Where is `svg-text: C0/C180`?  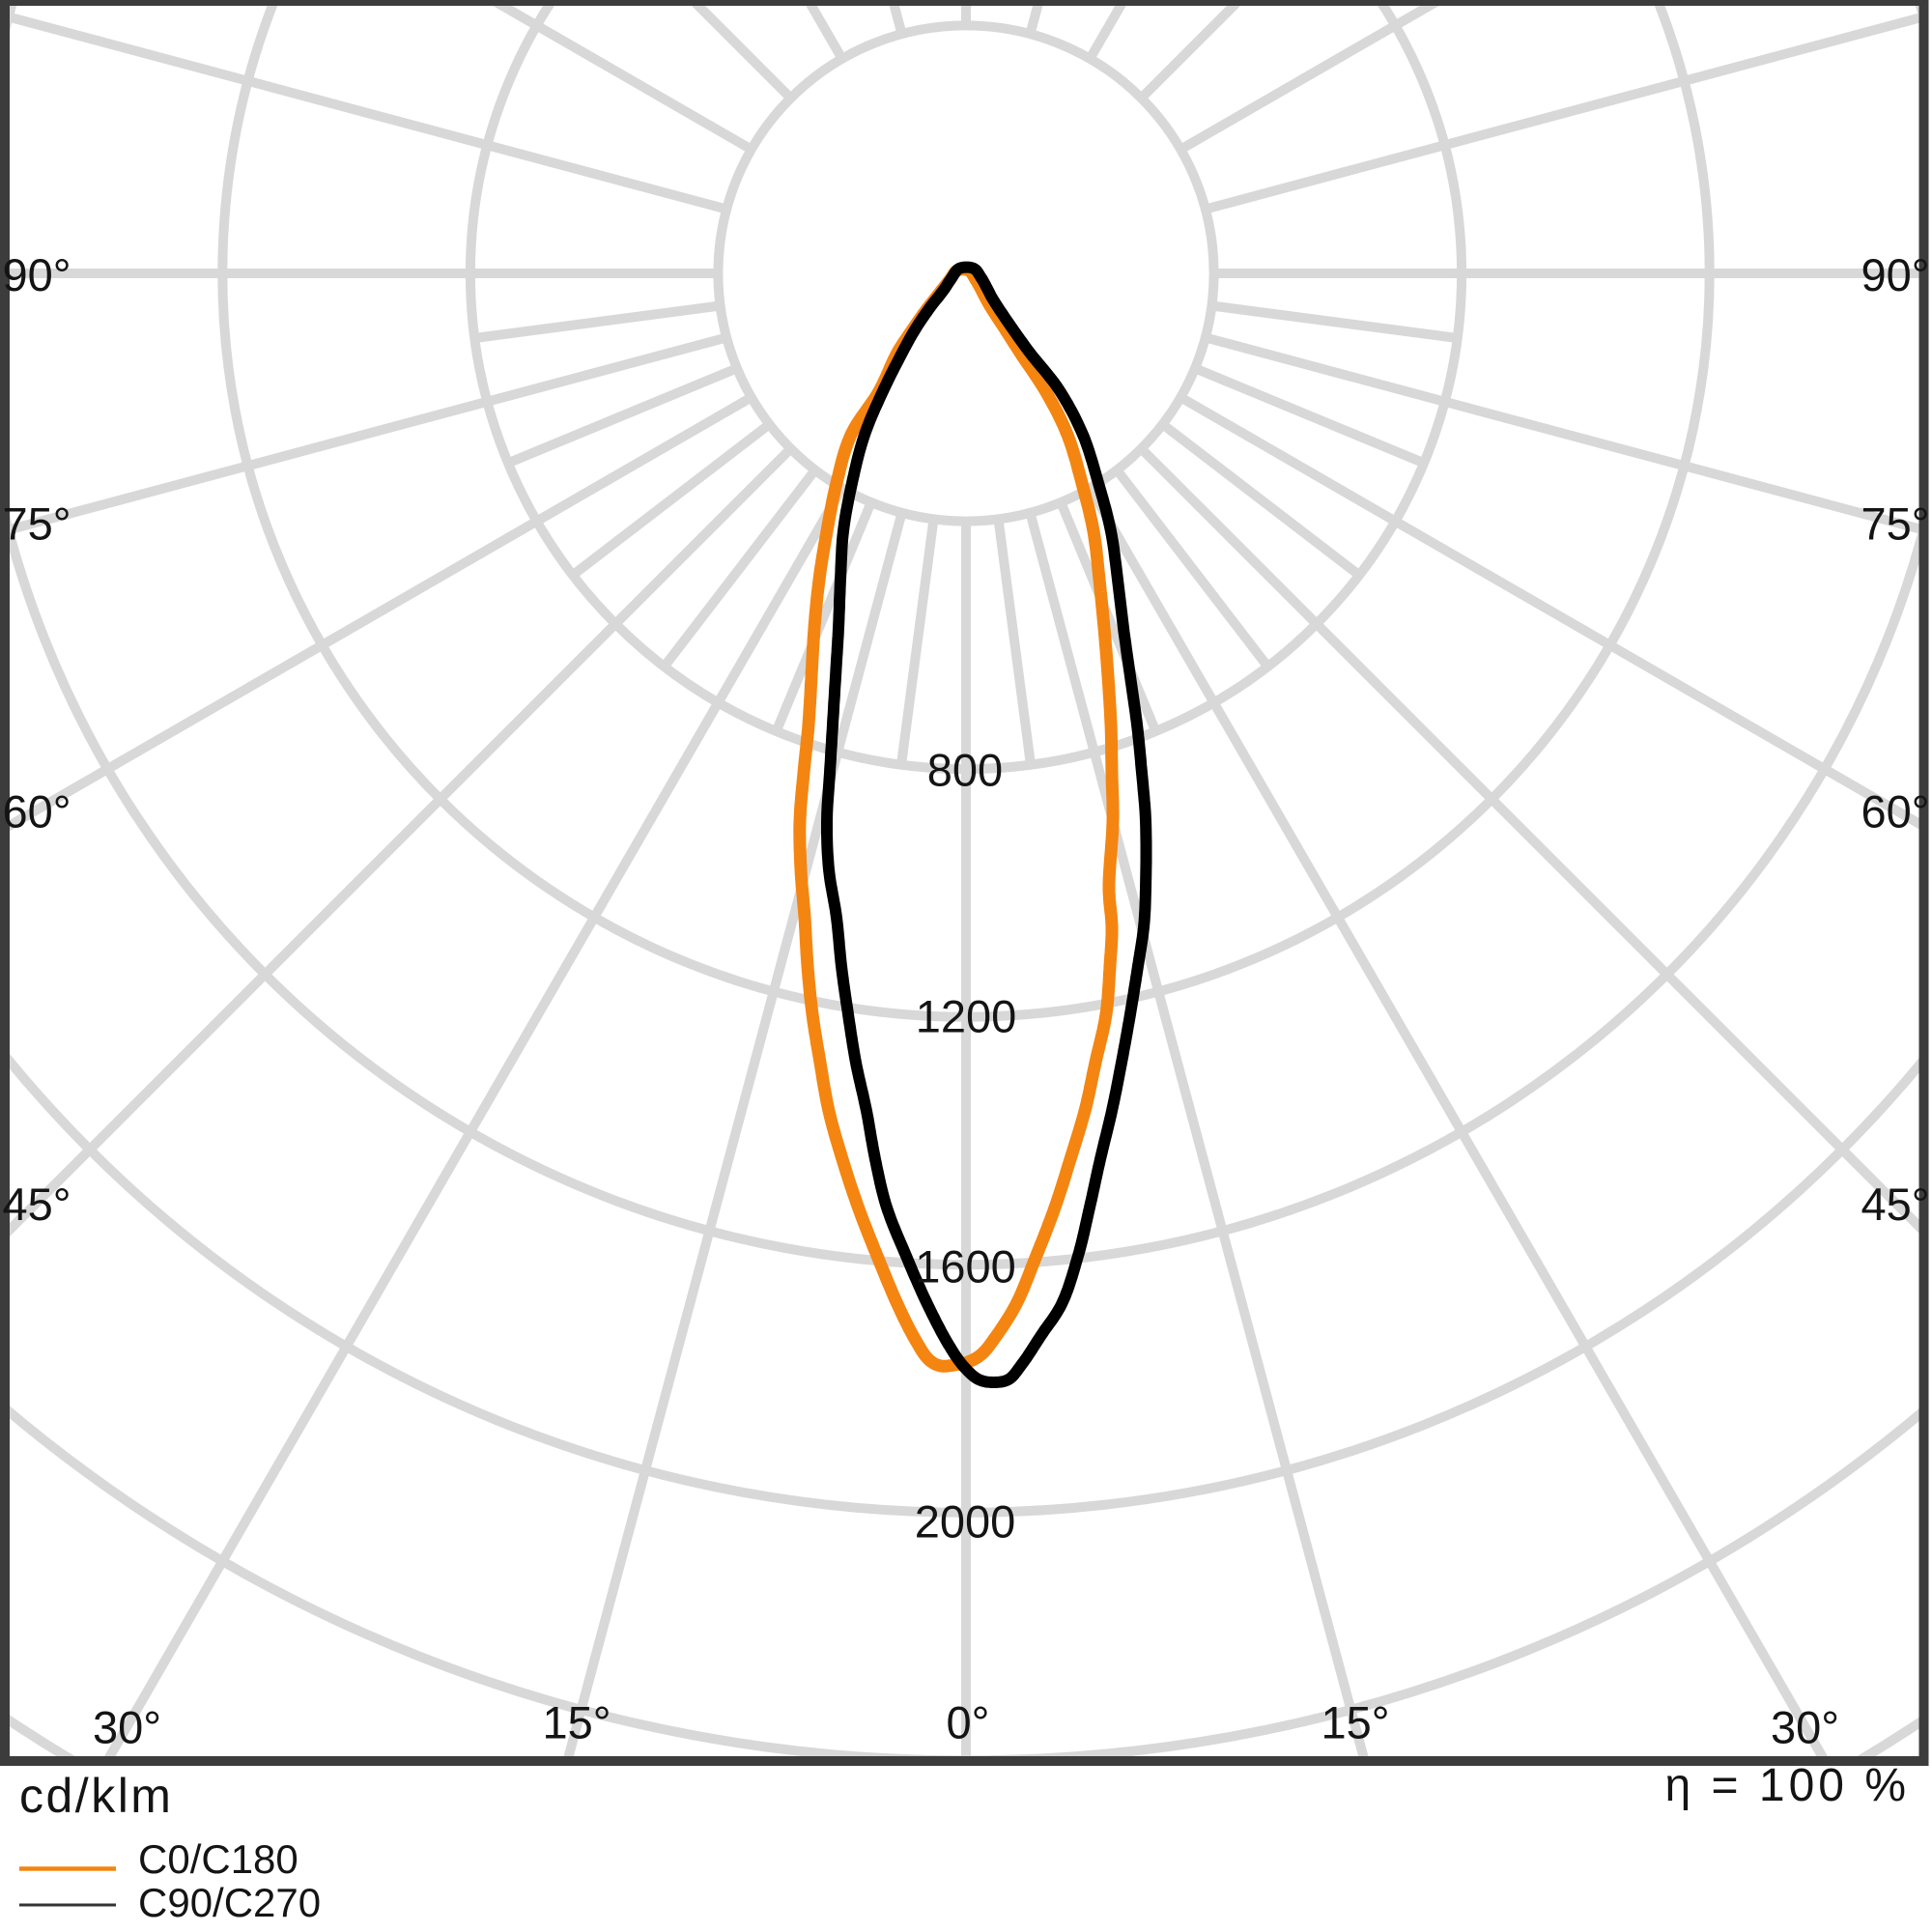
svg-text: C0/C180 is located at coordinates (218, 1859).